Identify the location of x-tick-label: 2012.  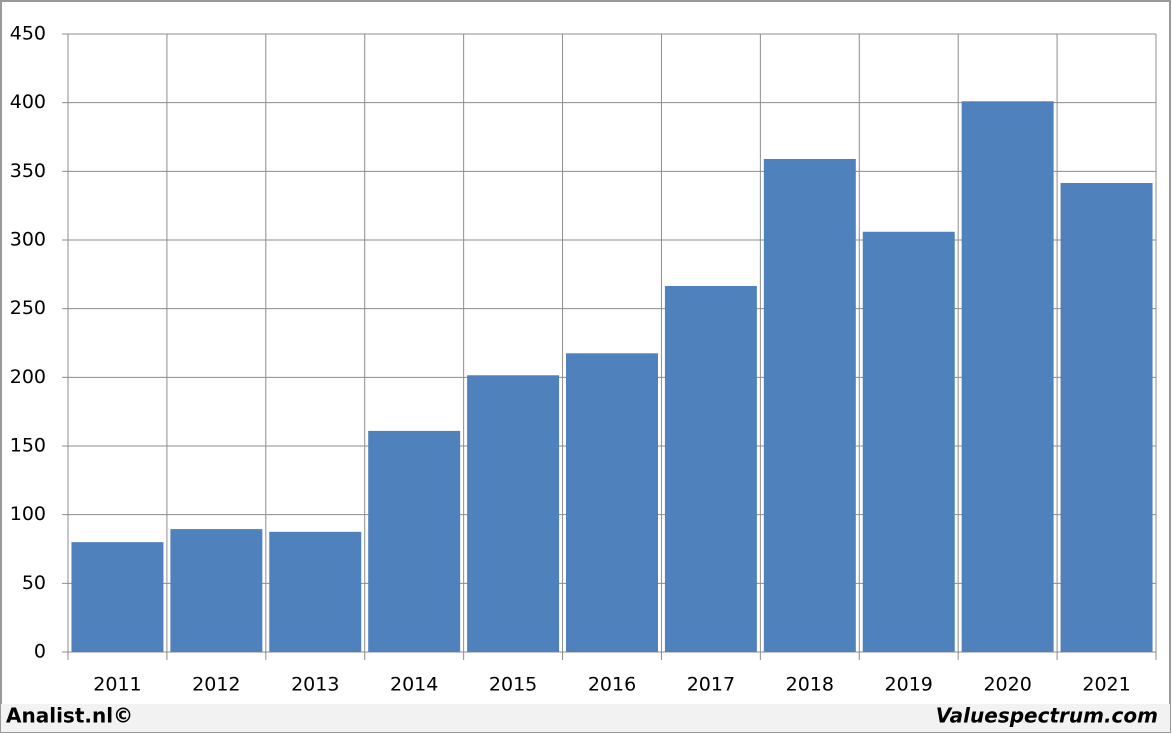
(216, 685).